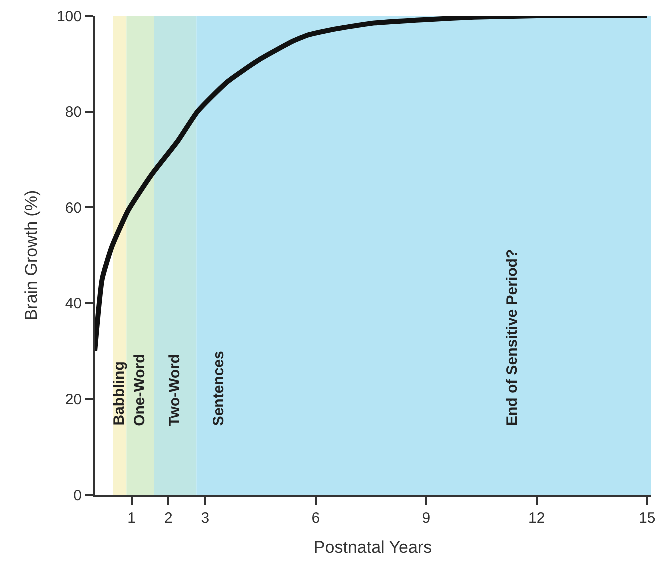 The height and width of the screenshot is (571, 662). What do you see at coordinates (647, 518) in the screenshot?
I see `x-tick-label: 15` at bounding box center [647, 518].